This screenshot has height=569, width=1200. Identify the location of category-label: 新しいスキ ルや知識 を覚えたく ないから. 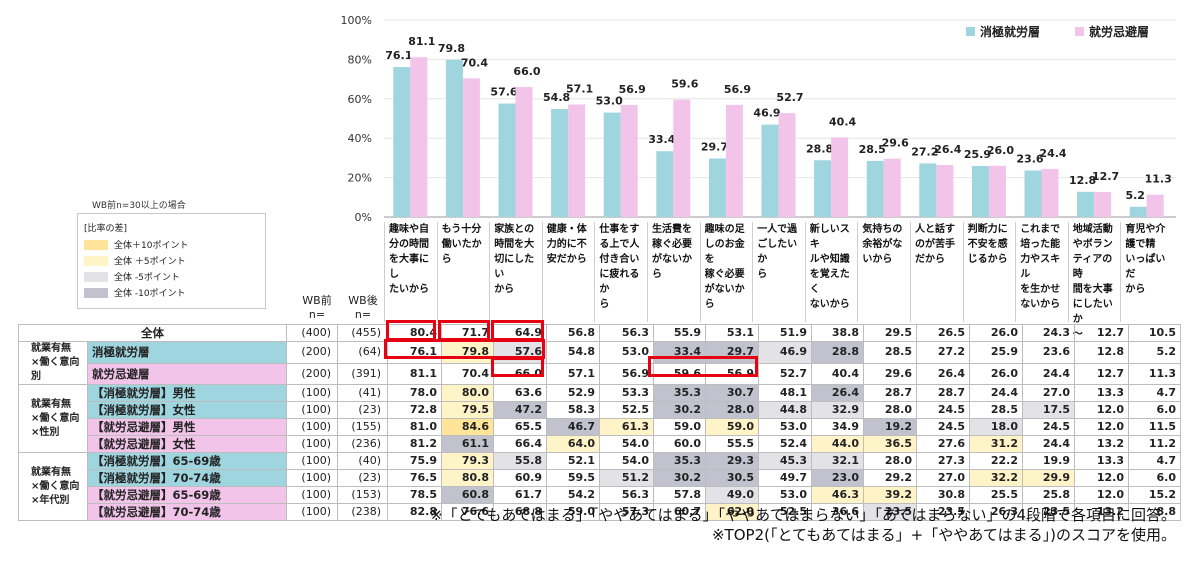
(831, 272).